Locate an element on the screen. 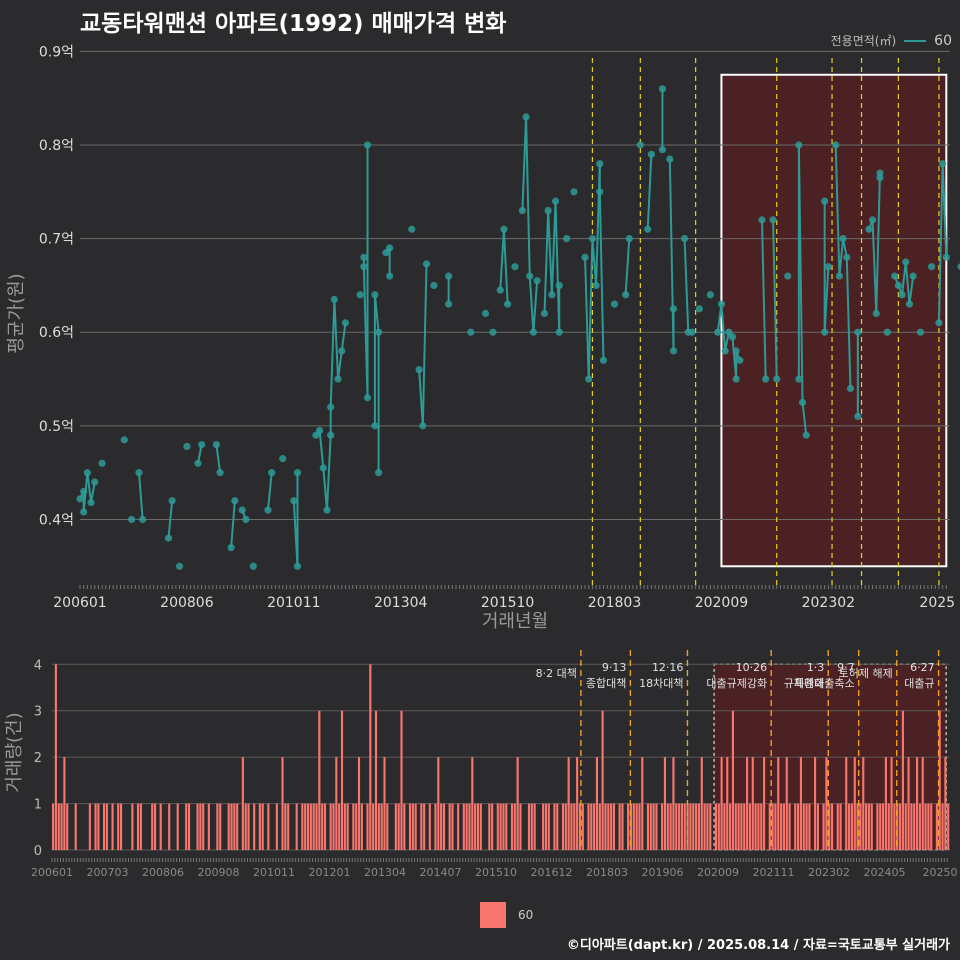 The width and height of the screenshot is (960, 960). volume-y-tick-label: 2 is located at coordinates (38, 758).